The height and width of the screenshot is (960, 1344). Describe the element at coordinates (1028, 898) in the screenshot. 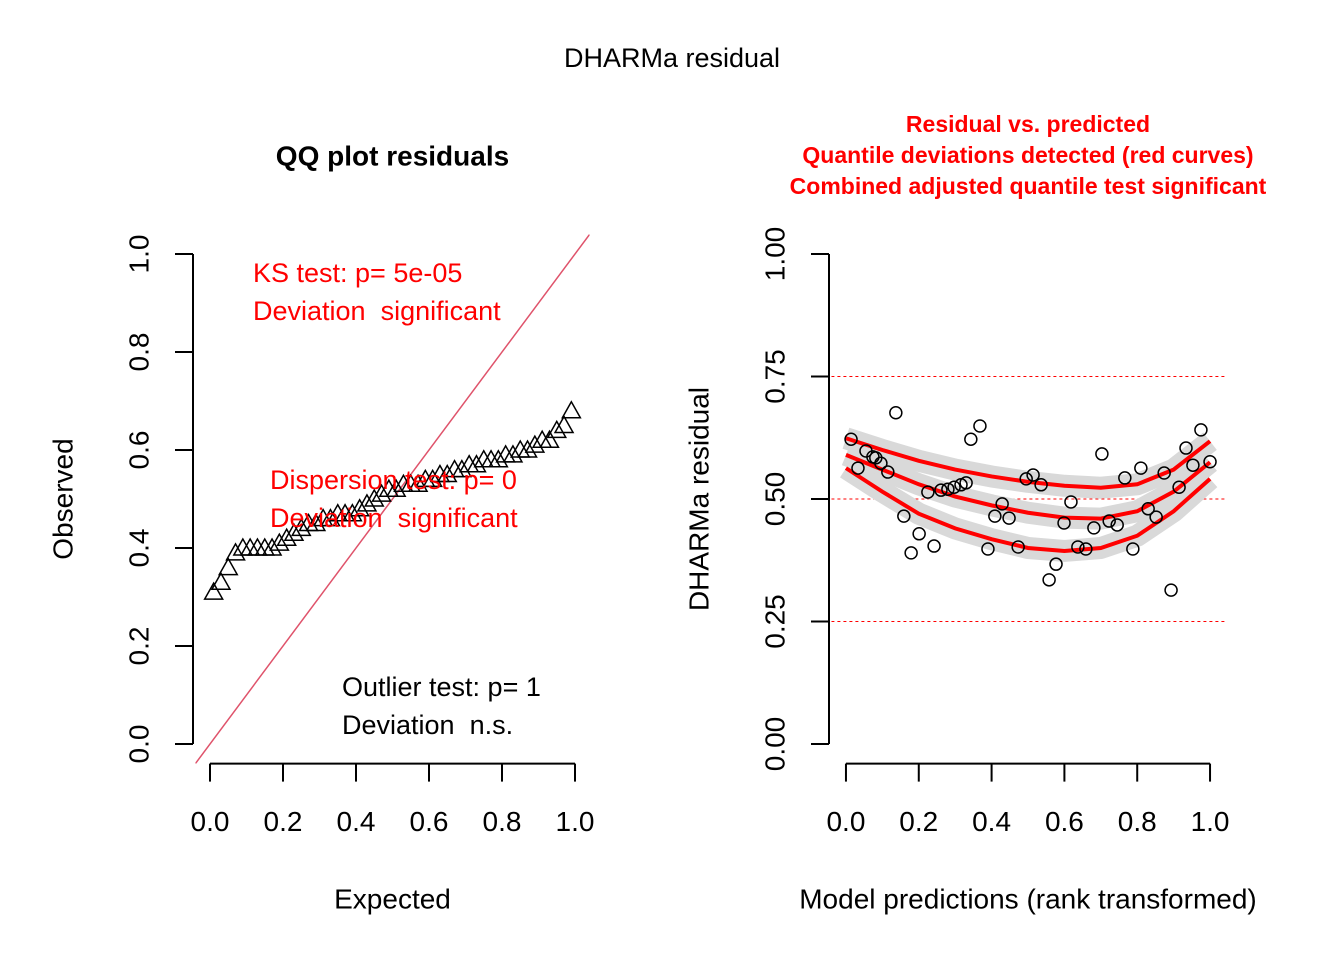

I see `x-axis-label: Model predictions (rank transformed)` at that location.